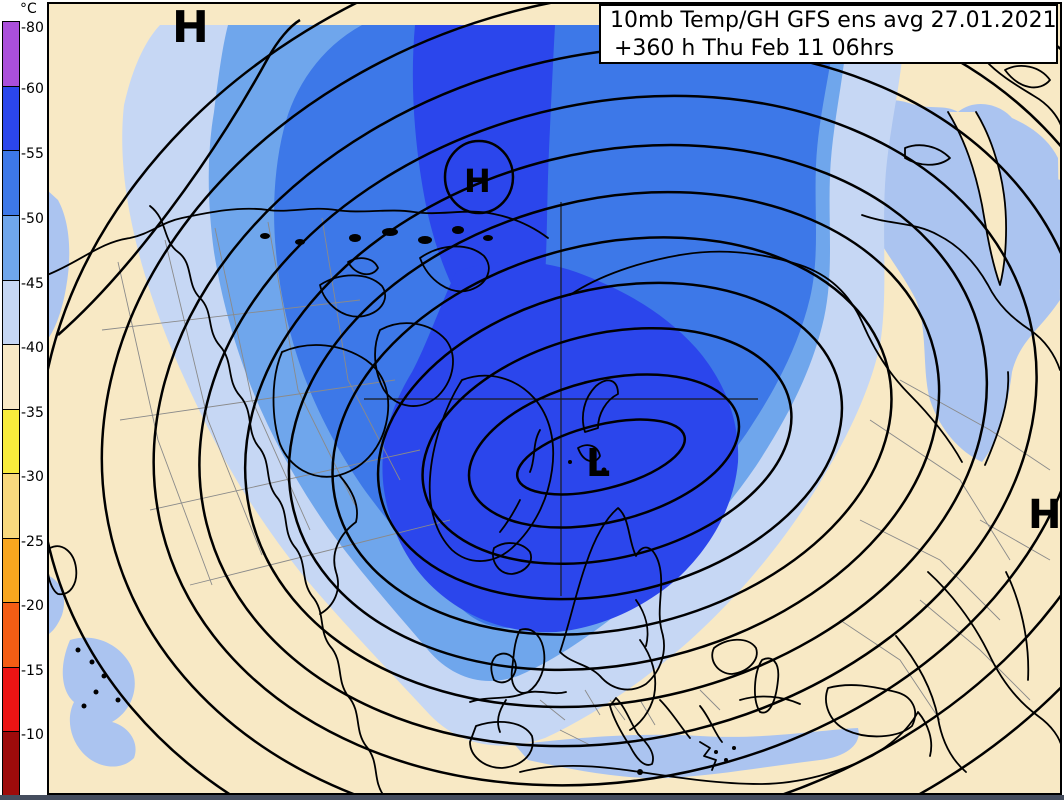  What do you see at coordinates (32, 28) in the screenshot?
I see `scale-tick-label: -80` at bounding box center [32, 28].